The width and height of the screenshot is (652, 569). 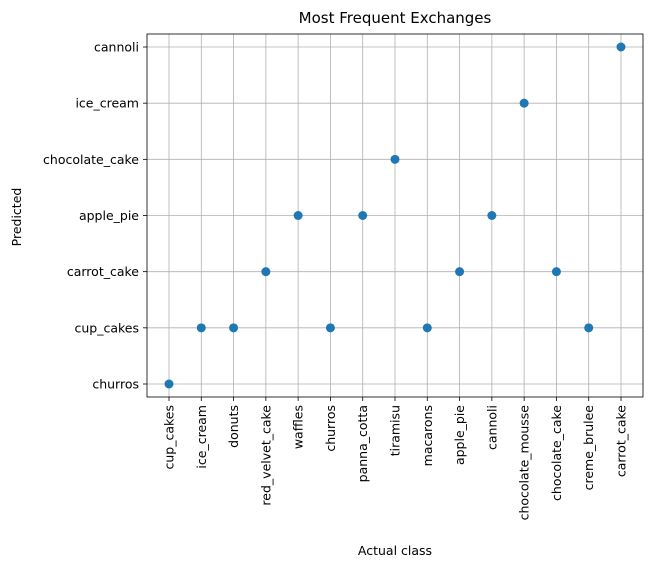 I want to click on y-tick-label: carrot_cake, so click(x=103, y=271).